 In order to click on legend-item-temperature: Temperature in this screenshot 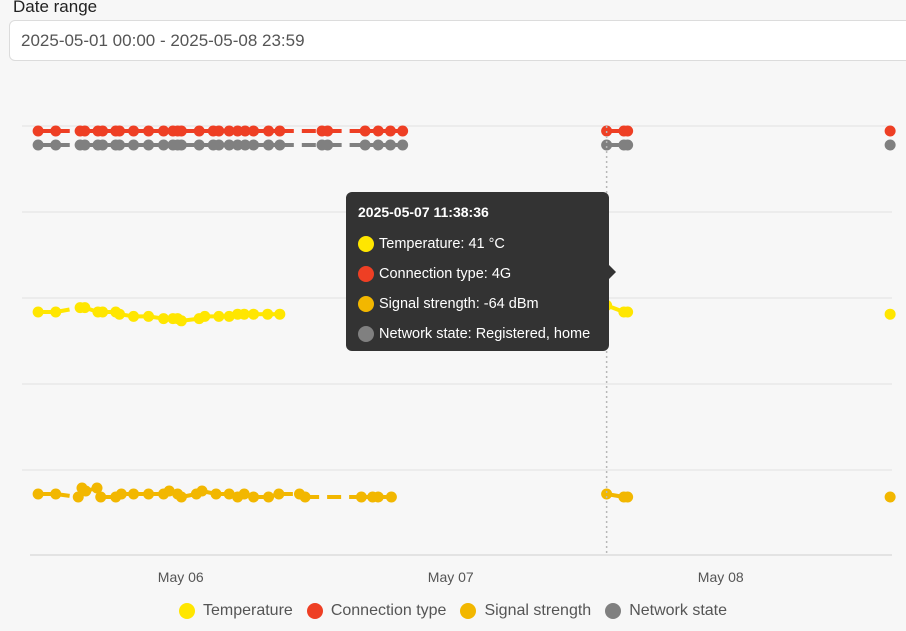, I will do `click(235, 611)`.